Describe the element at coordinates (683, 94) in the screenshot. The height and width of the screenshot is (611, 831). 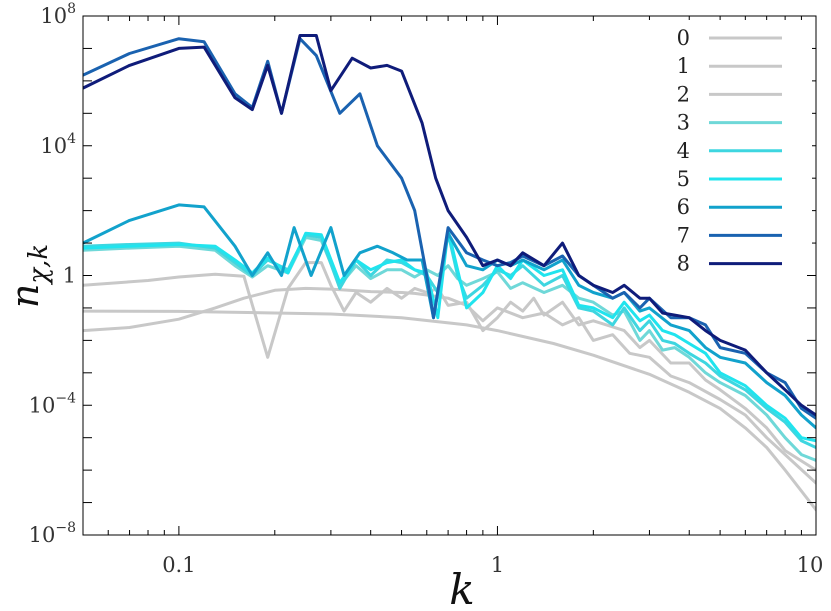
I see `legend-label-2: 2` at that location.